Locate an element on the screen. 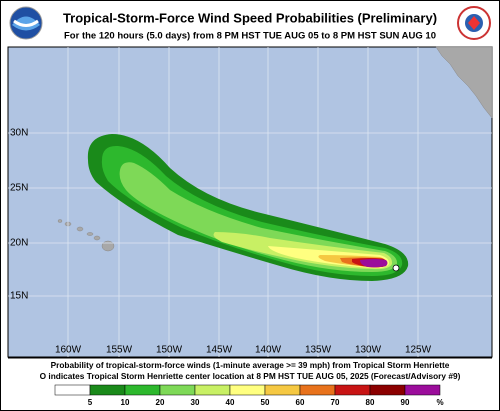 This screenshot has height=411, width=500. legend-label: 50 is located at coordinates (265, 402).